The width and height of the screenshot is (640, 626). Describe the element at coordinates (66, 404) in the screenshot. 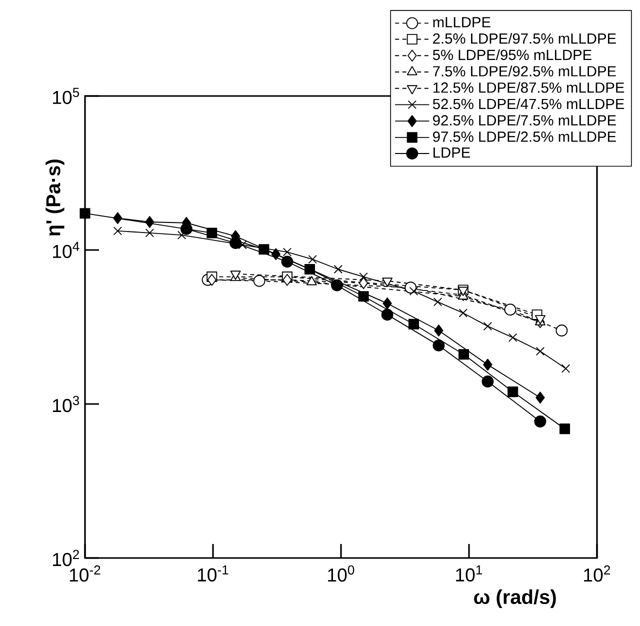

I see `y-tick-label: 10$^{3}$` at that location.